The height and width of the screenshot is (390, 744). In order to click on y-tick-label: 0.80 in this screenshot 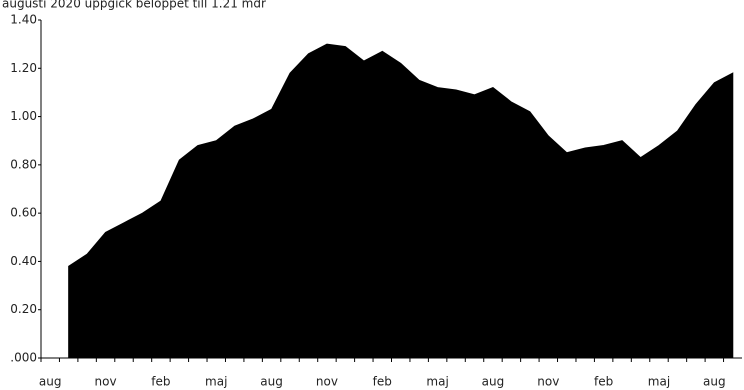, I will do `click(23, 164)`.